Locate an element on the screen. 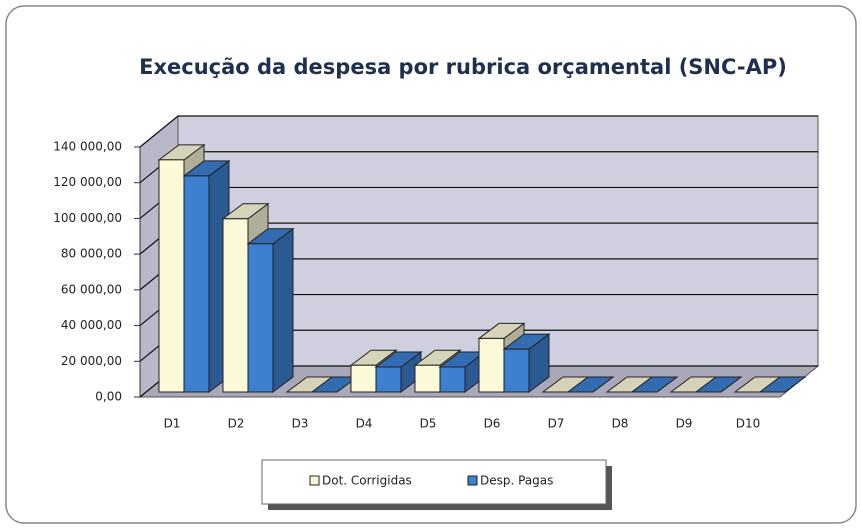 Image resolution: width=862 pixels, height=528 pixels. y-tick-label: 80 000,00 is located at coordinates (91, 254).